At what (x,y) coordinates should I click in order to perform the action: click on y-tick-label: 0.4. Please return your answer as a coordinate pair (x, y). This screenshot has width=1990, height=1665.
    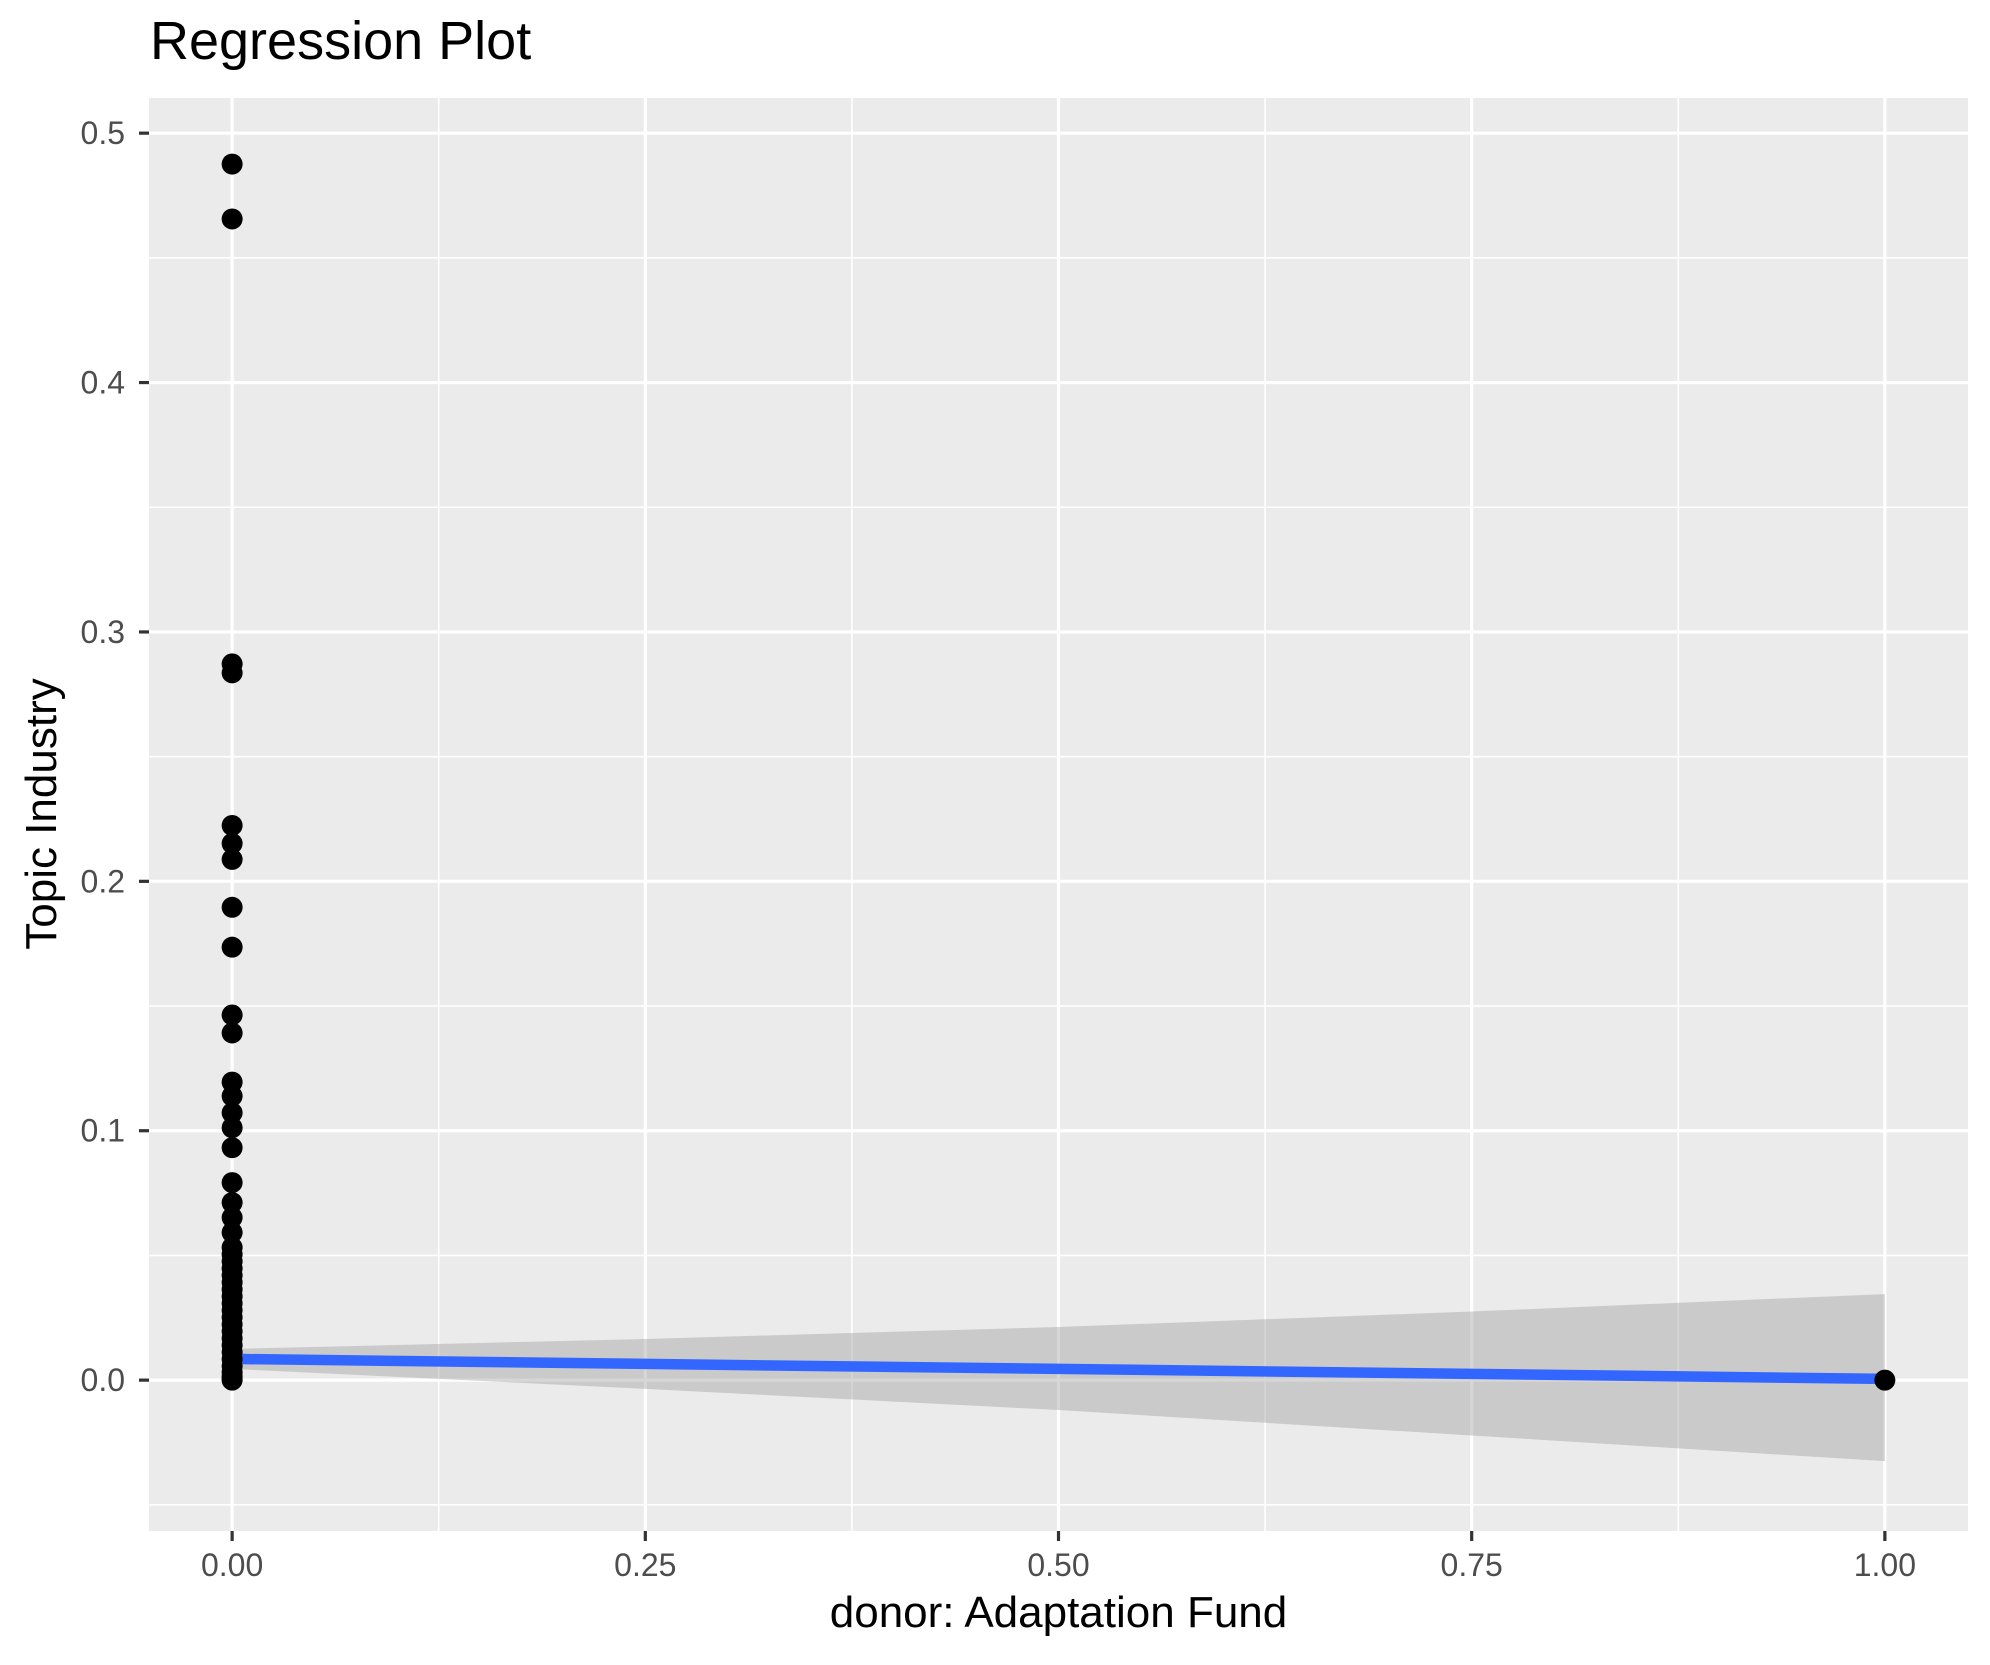
    Looking at the image, I should click on (103, 383).